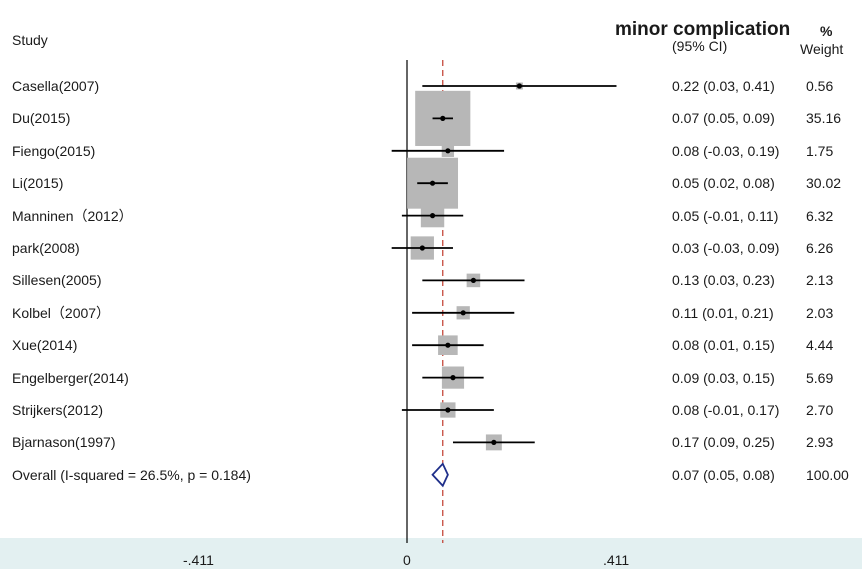 This screenshot has width=862, height=569. What do you see at coordinates (38, 183) in the screenshot?
I see `study-label: Li(2015)` at bounding box center [38, 183].